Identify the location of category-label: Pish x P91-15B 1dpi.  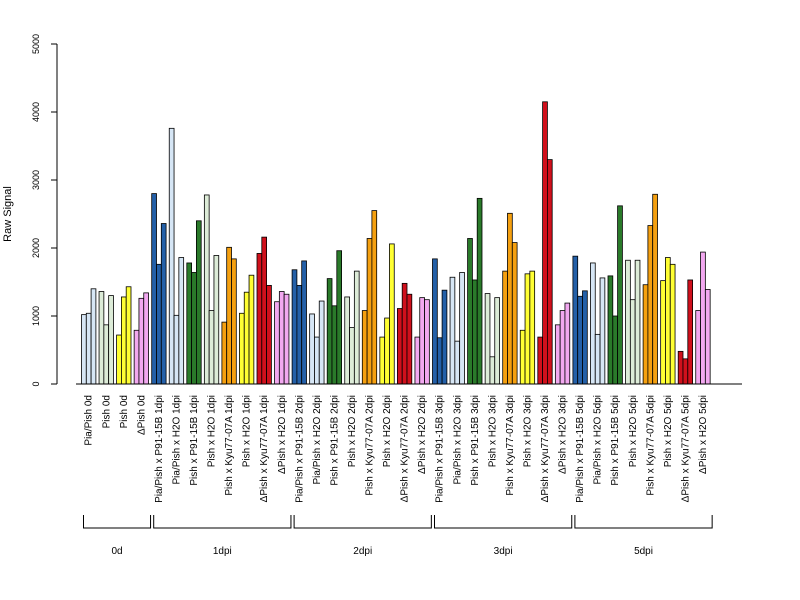
(194, 440).